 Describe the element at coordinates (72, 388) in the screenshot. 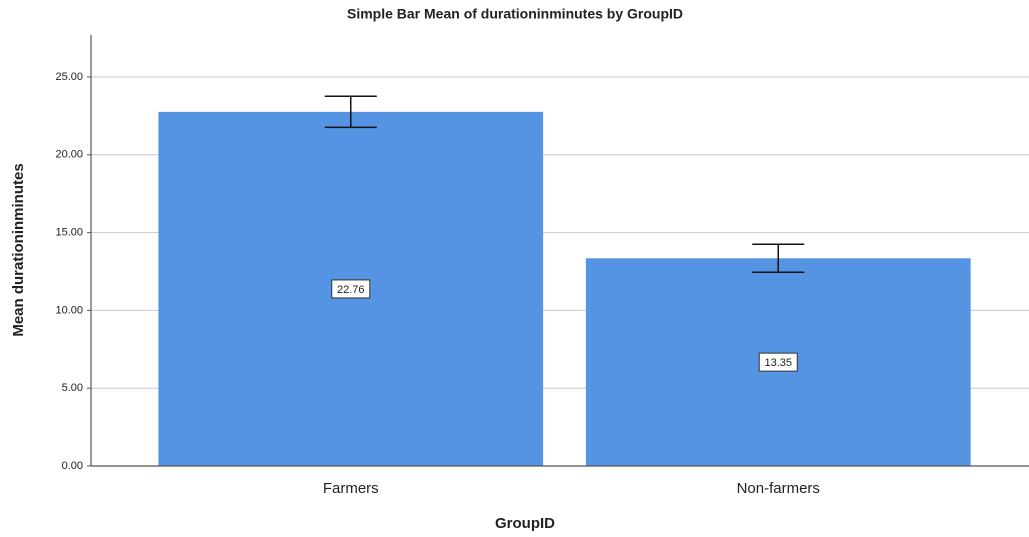

I see `y-tick-label: 5.00` at that location.